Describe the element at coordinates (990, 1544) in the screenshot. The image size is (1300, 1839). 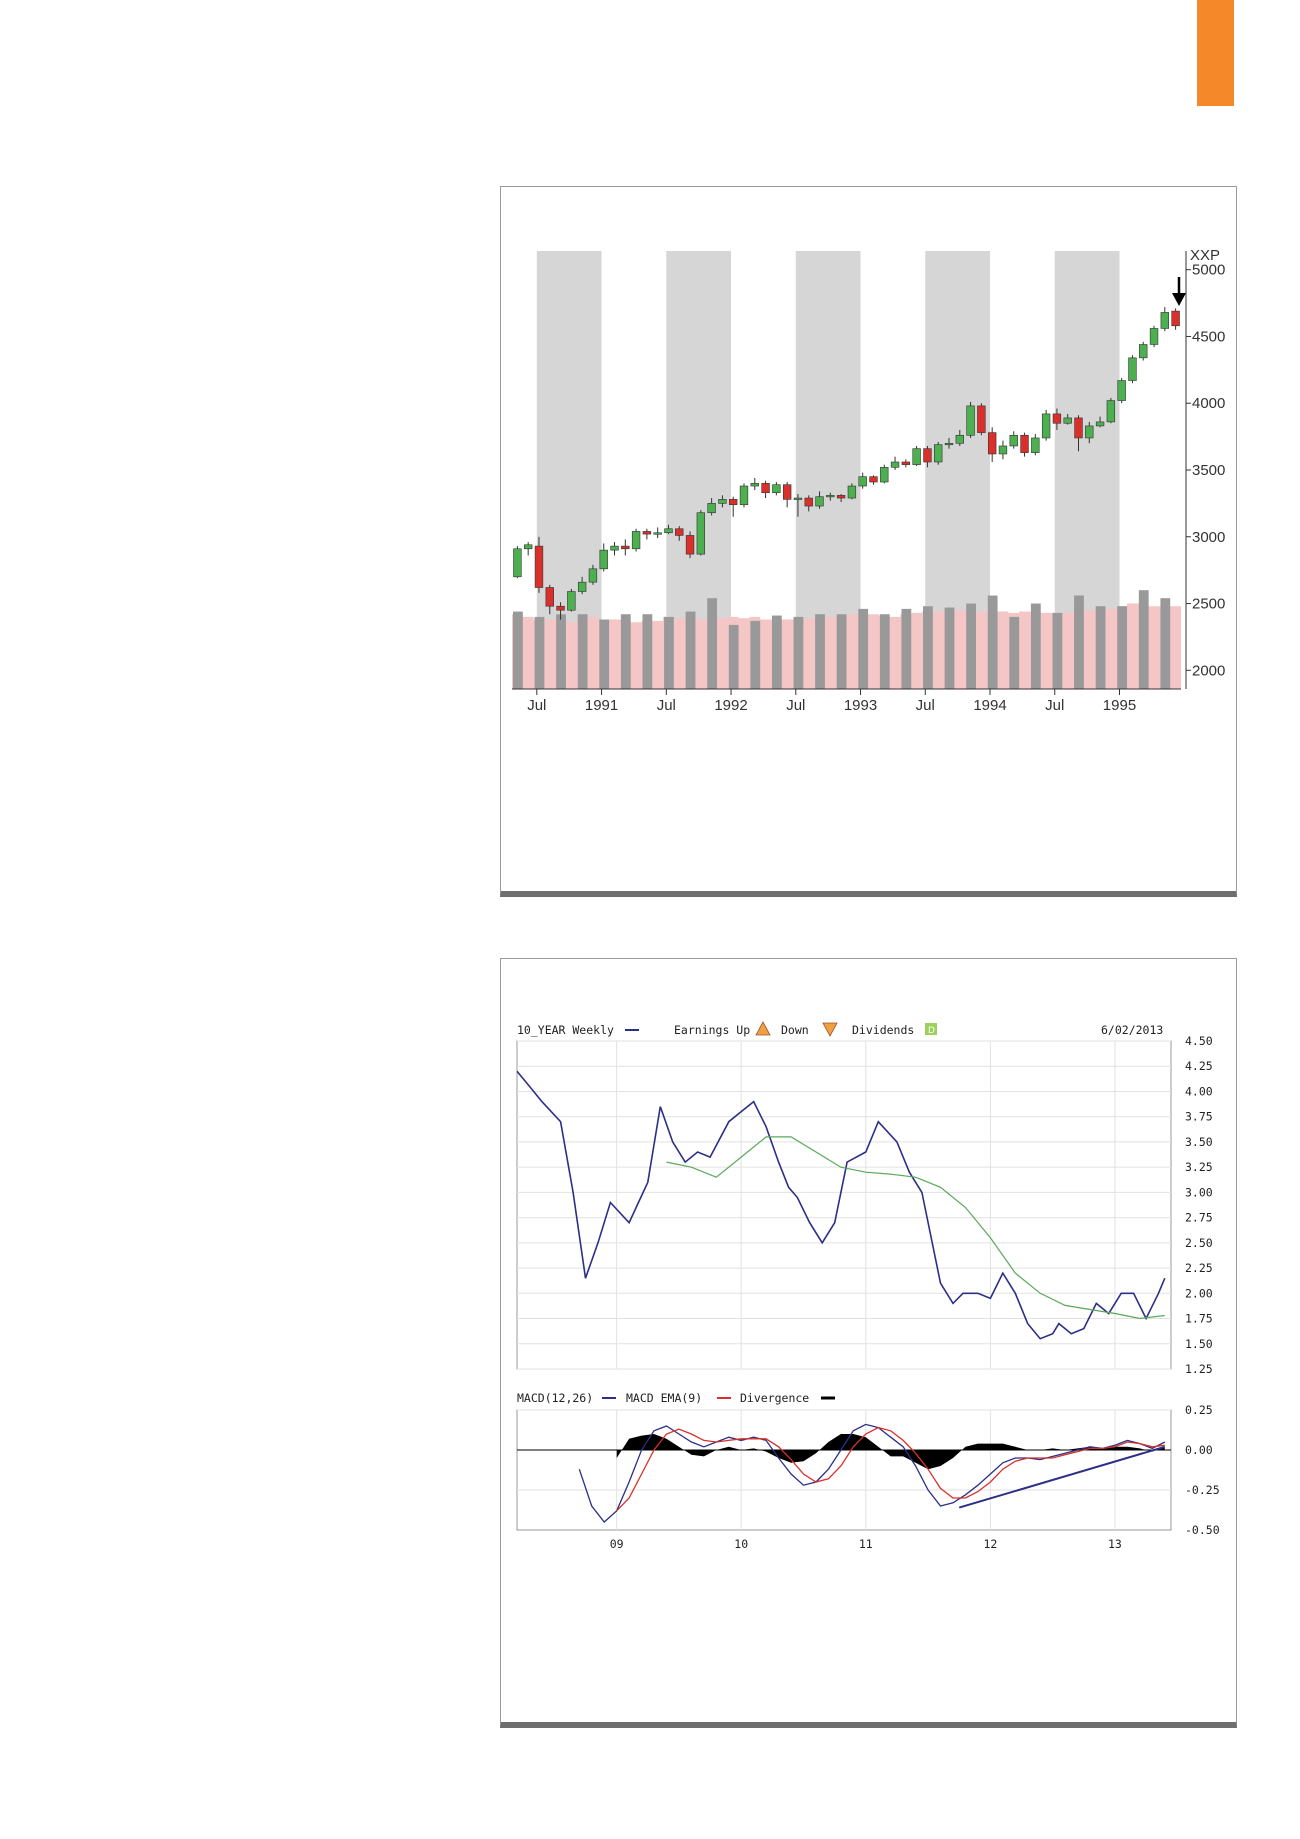
I see `x-tick-label: 12` at that location.